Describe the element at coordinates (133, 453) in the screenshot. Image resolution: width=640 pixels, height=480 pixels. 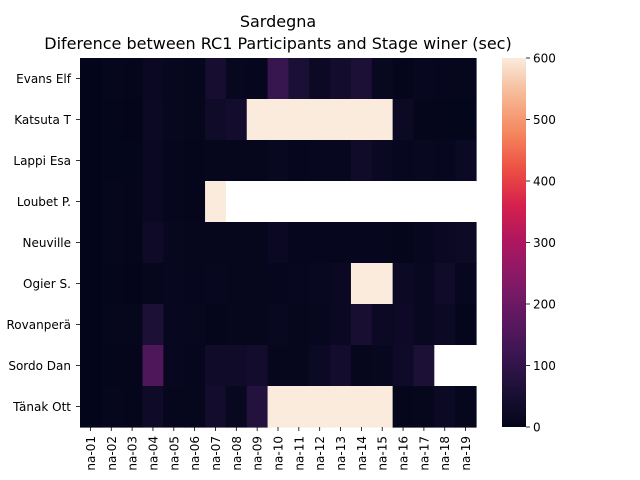
I see `x-tick-label: na-03` at that location.